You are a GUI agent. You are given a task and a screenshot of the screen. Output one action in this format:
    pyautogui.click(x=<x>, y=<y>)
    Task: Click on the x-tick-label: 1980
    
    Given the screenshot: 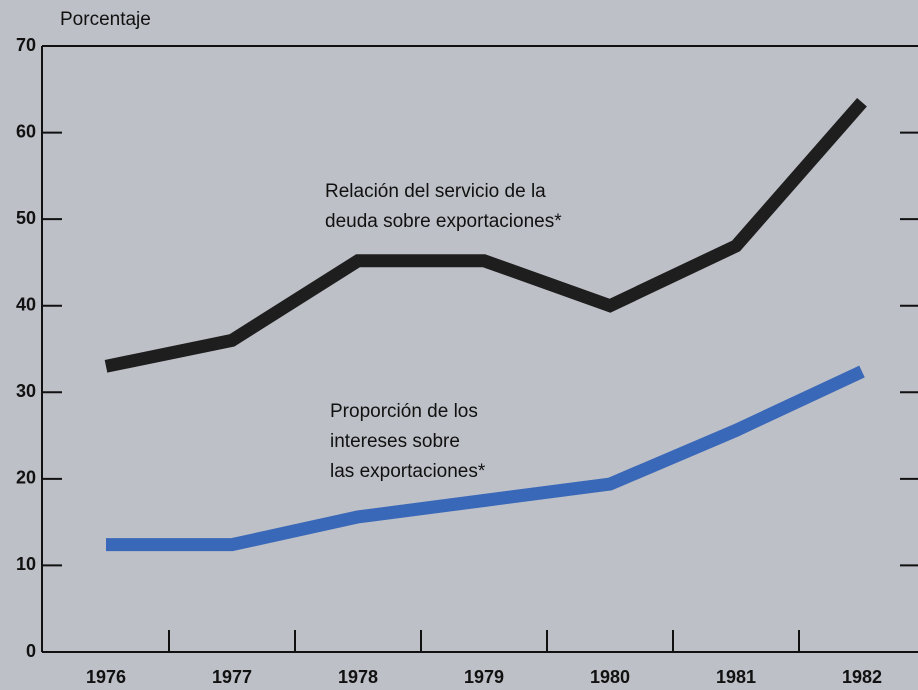 What is the action you would take?
    pyautogui.click(x=610, y=677)
    